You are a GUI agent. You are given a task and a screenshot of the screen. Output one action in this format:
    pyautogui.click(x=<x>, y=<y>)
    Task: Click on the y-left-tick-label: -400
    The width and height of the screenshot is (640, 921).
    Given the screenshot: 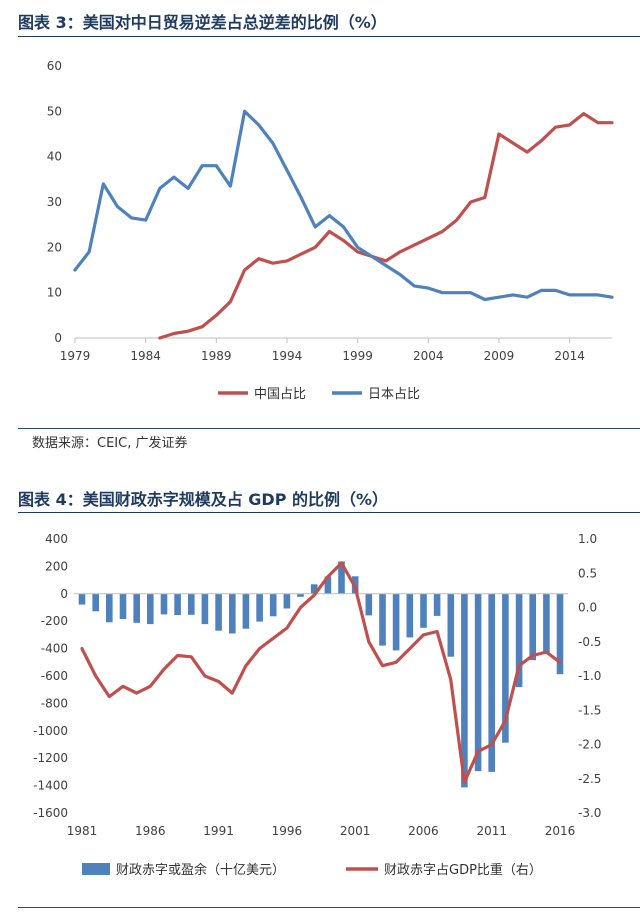 What is the action you would take?
    pyautogui.click(x=54, y=649)
    